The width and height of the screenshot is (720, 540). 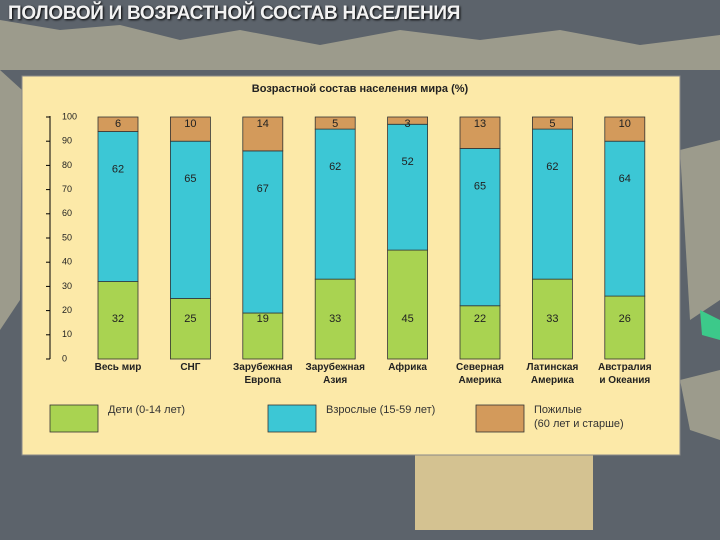 What do you see at coordinates (263, 319) in the screenshot?
I see `value-label: 19` at bounding box center [263, 319].